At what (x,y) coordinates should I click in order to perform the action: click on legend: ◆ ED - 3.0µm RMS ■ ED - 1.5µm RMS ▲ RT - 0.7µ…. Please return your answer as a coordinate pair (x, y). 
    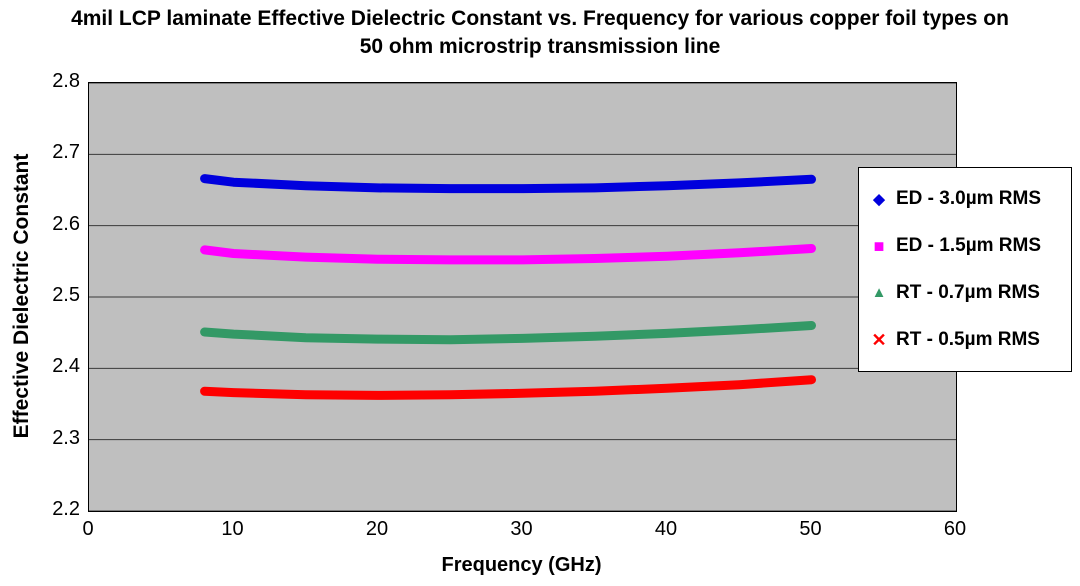
    Looking at the image, I should click on (965, 269).